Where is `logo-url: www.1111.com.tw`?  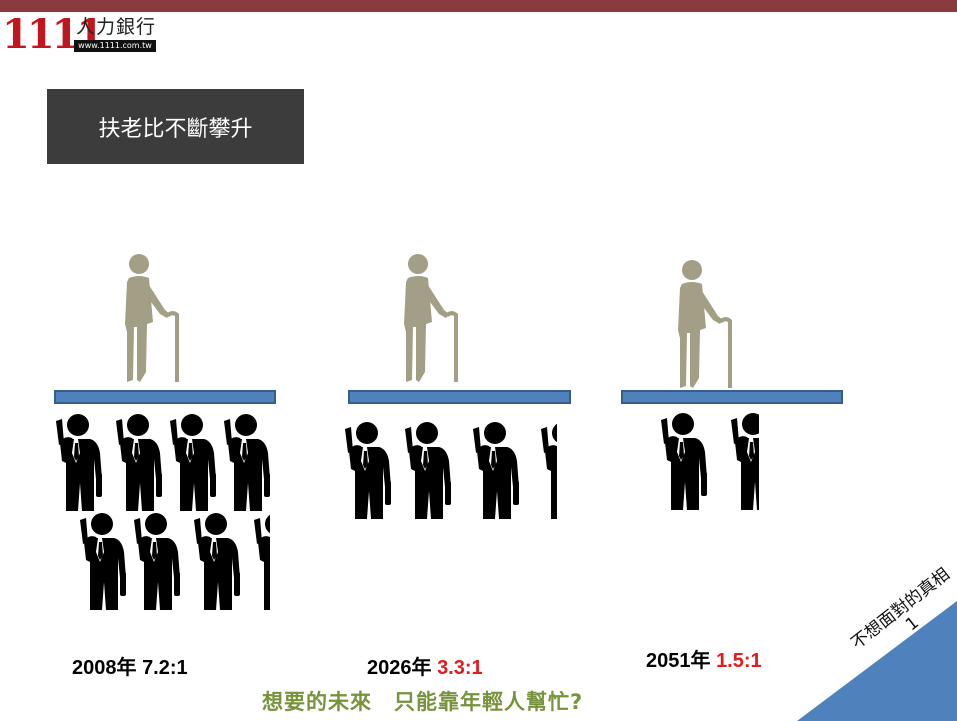
logo-url: www.1111.com.tw is located at coordinates (115, 46).